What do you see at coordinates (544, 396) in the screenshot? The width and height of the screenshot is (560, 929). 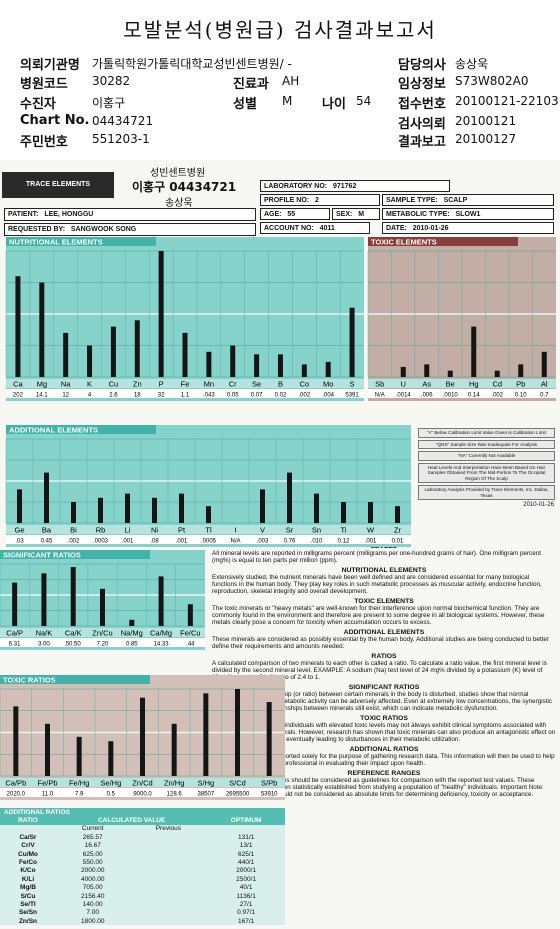 I see `element-value: 0.7` at bounding box center [544, 396].